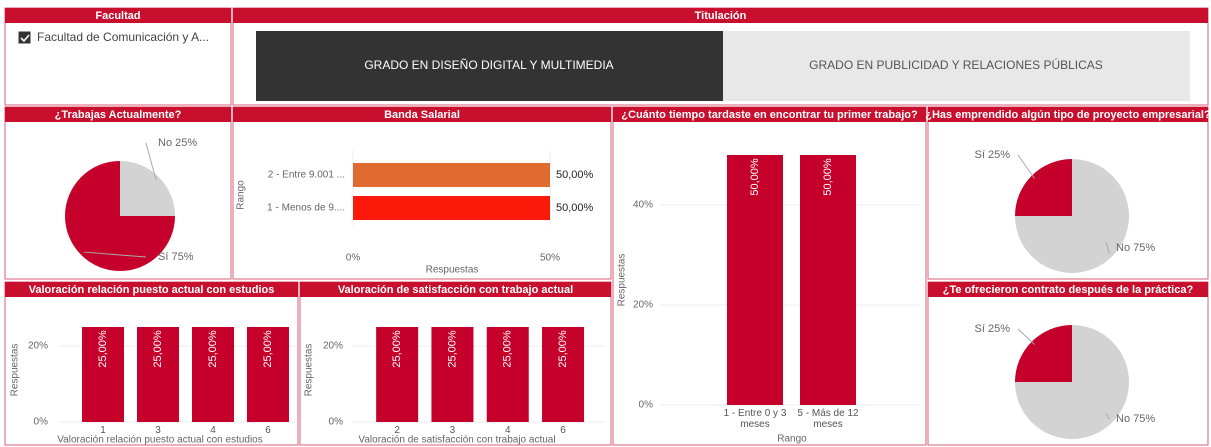 The width and height of the screenshot is (1211, 447). I want to click on panel-title: ¿Trabajas Actualmente?, so click(118, 115).